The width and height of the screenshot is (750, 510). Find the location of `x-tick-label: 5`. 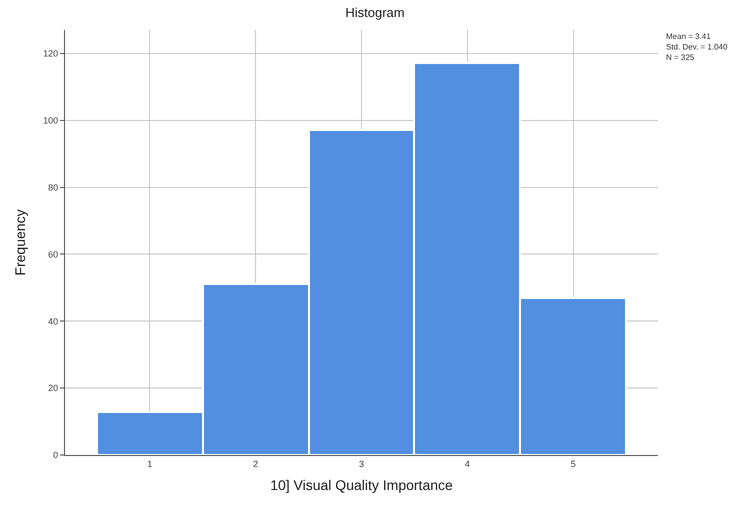

x-tick-label: 5 is located at coordinates (573, 463).